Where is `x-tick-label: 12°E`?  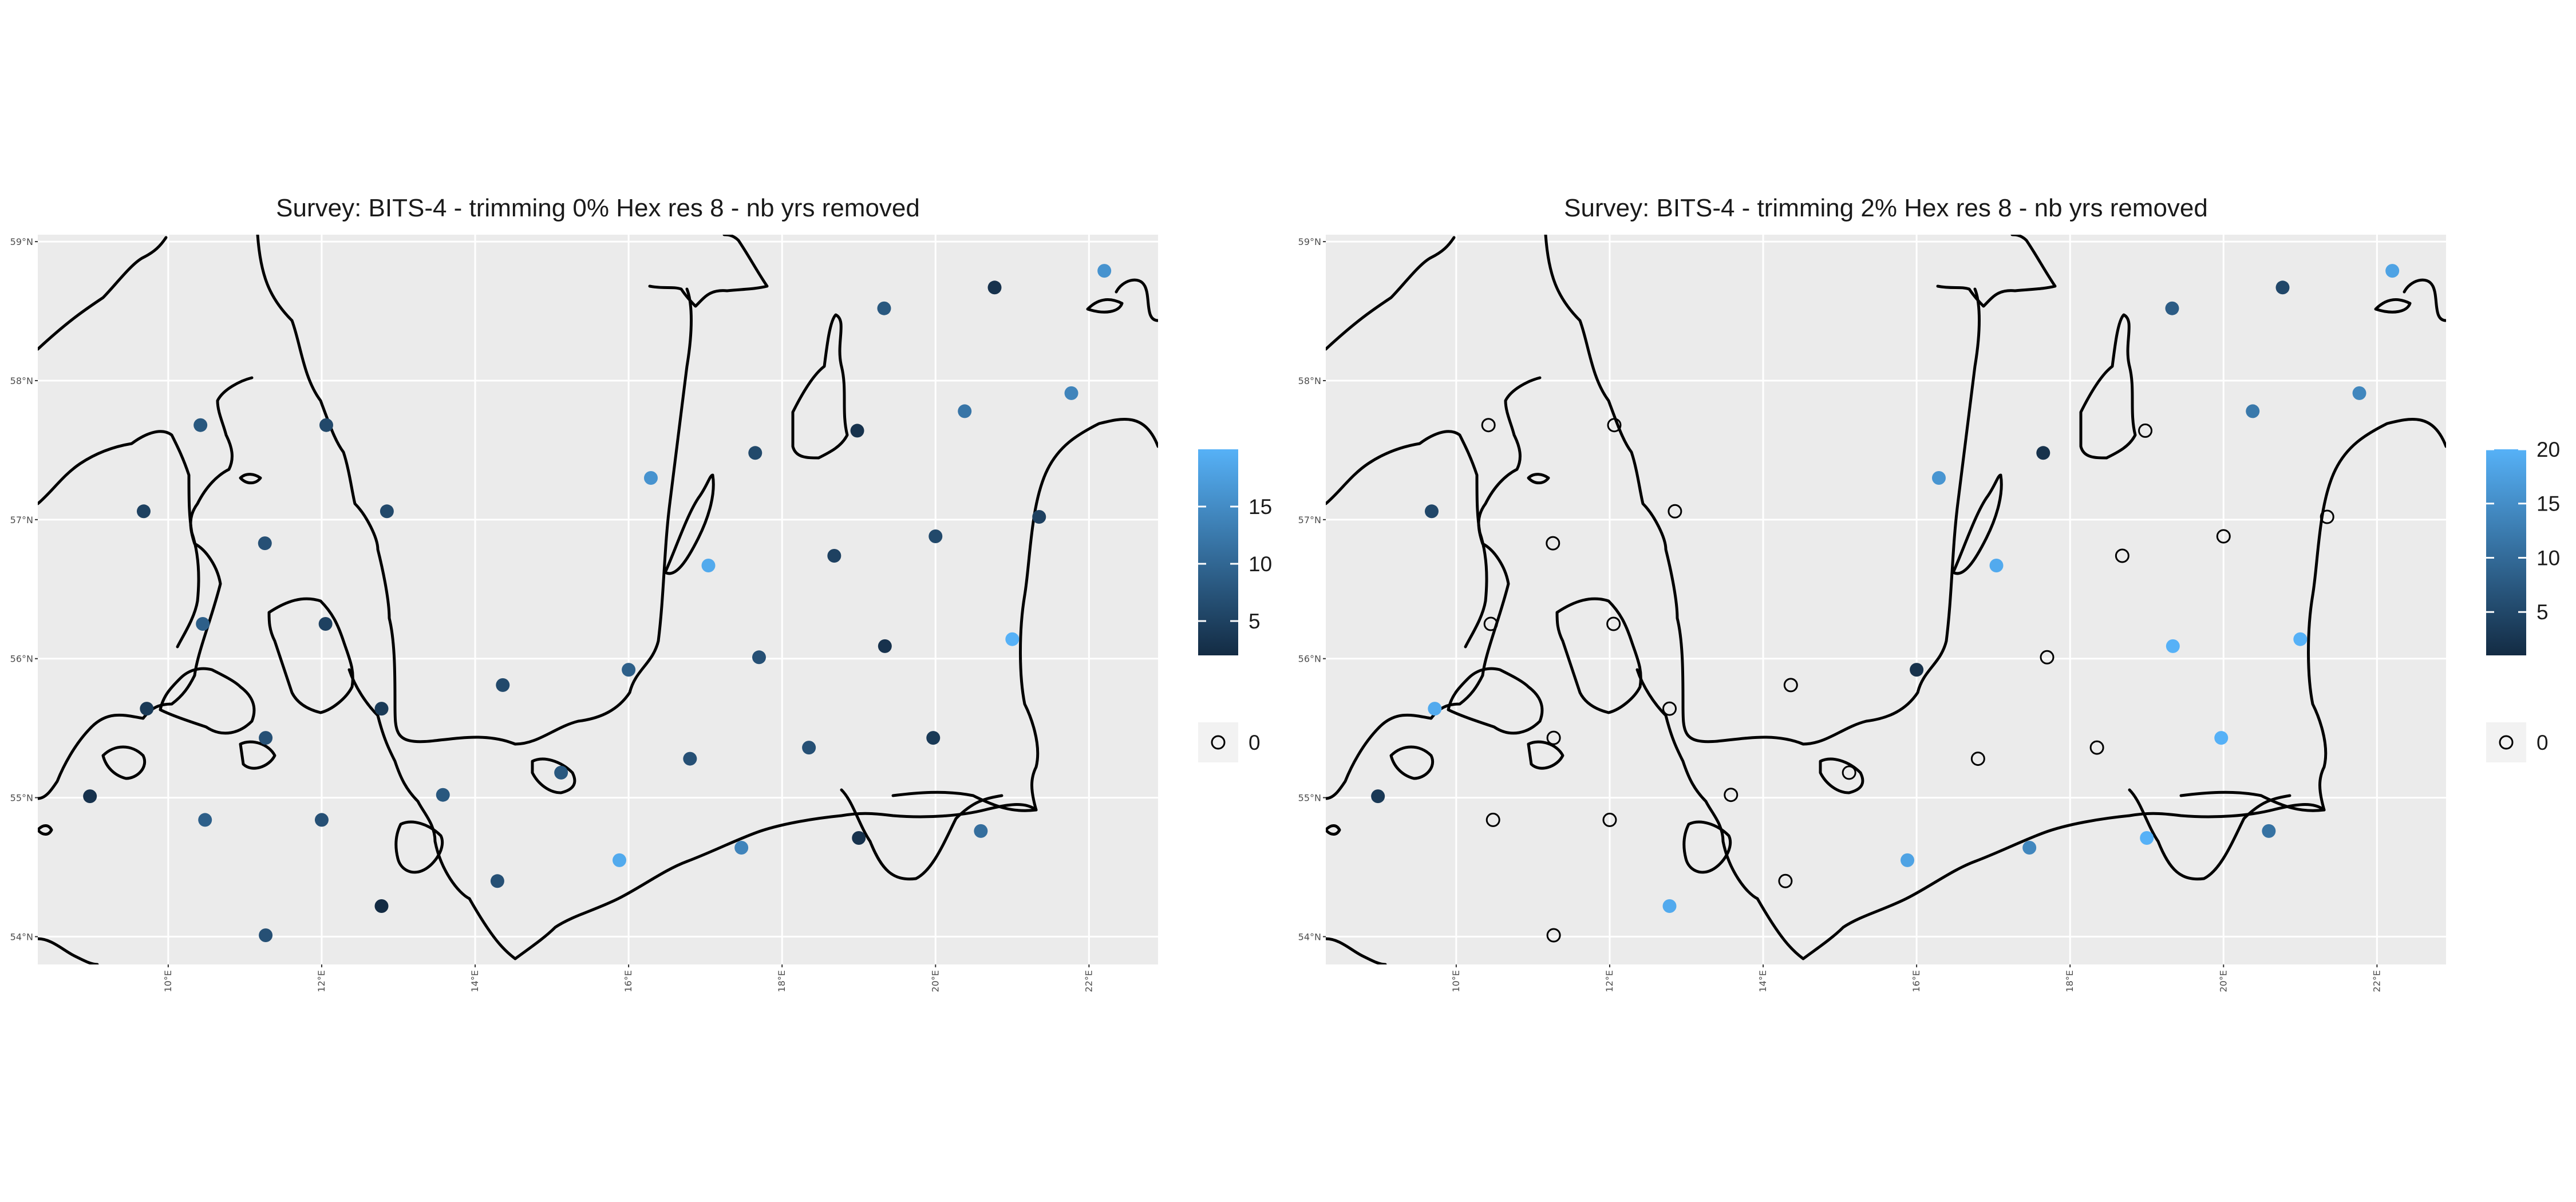
x-tick-label: 12°E is located at coordinates (321, 981).